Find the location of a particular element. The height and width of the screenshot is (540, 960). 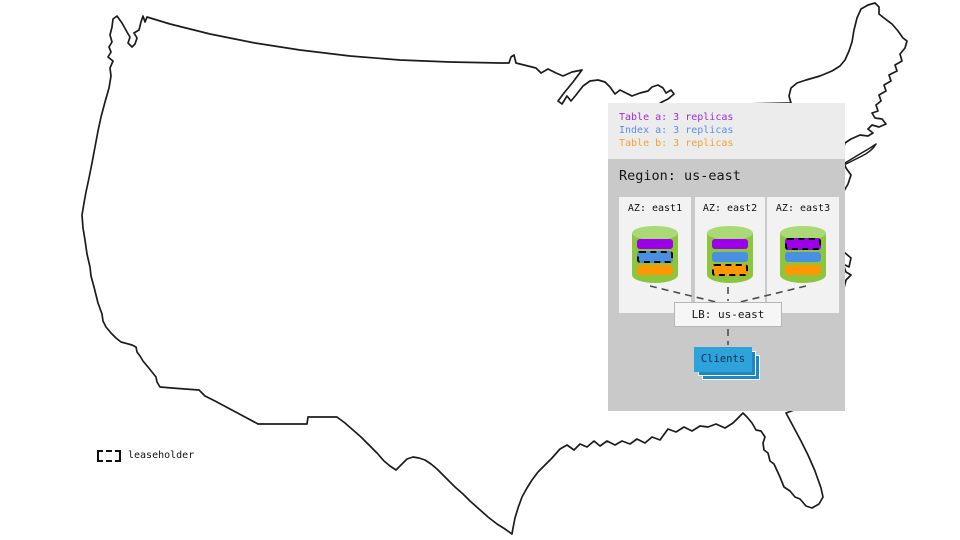

index-a-leaseholder-bar is located at coordinates (655, 257).